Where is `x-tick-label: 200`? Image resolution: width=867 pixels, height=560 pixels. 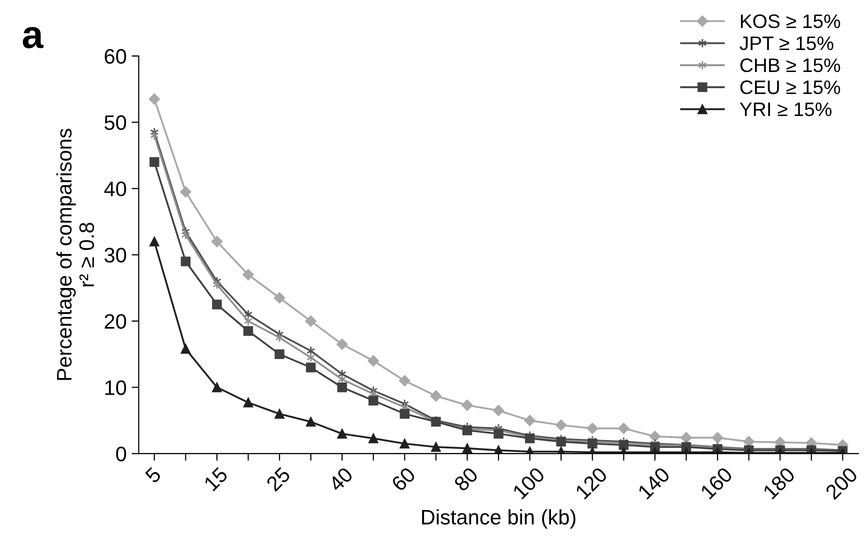 x-tick-label: 200 is located at coordinates (841, 483).